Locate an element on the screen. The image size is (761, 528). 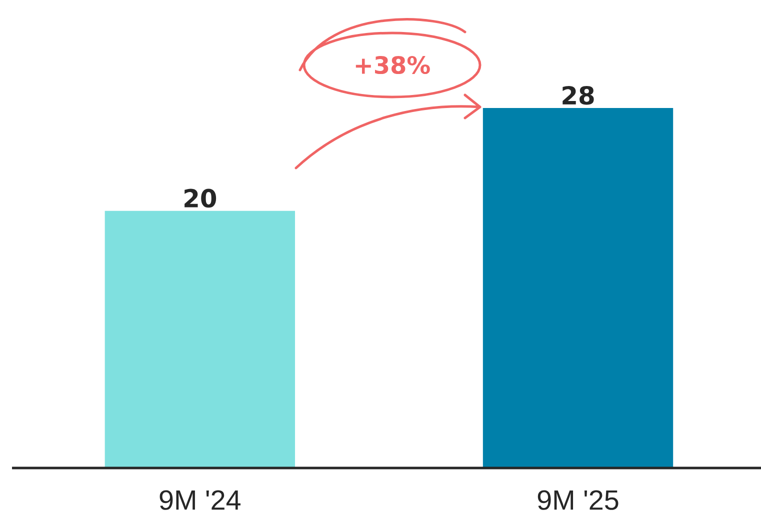
data-label: 28 is located at coordinates (578, 95).